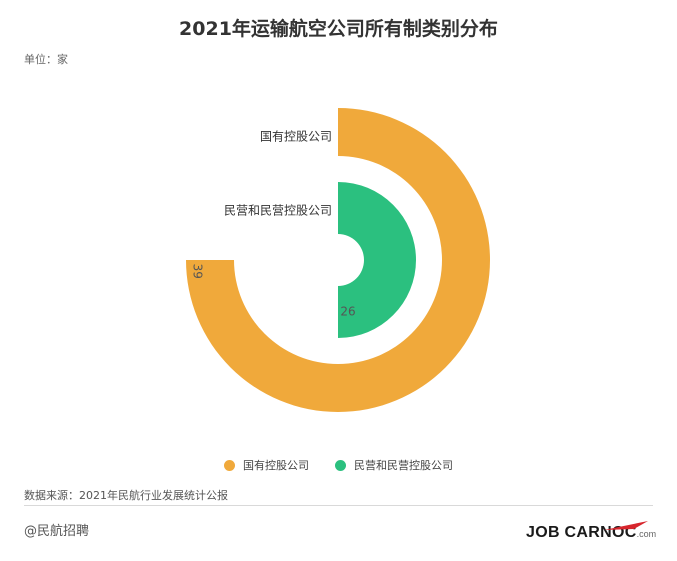  I want to click on legend-item-state-owned: 国有控股公司, so click(266, 465).